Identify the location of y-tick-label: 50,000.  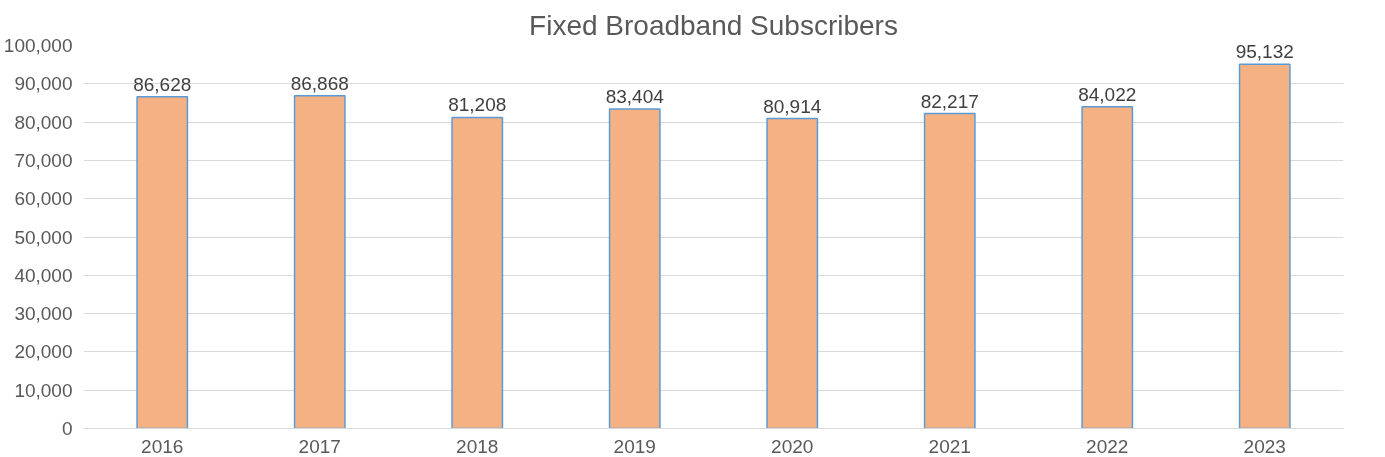
(43, 237).